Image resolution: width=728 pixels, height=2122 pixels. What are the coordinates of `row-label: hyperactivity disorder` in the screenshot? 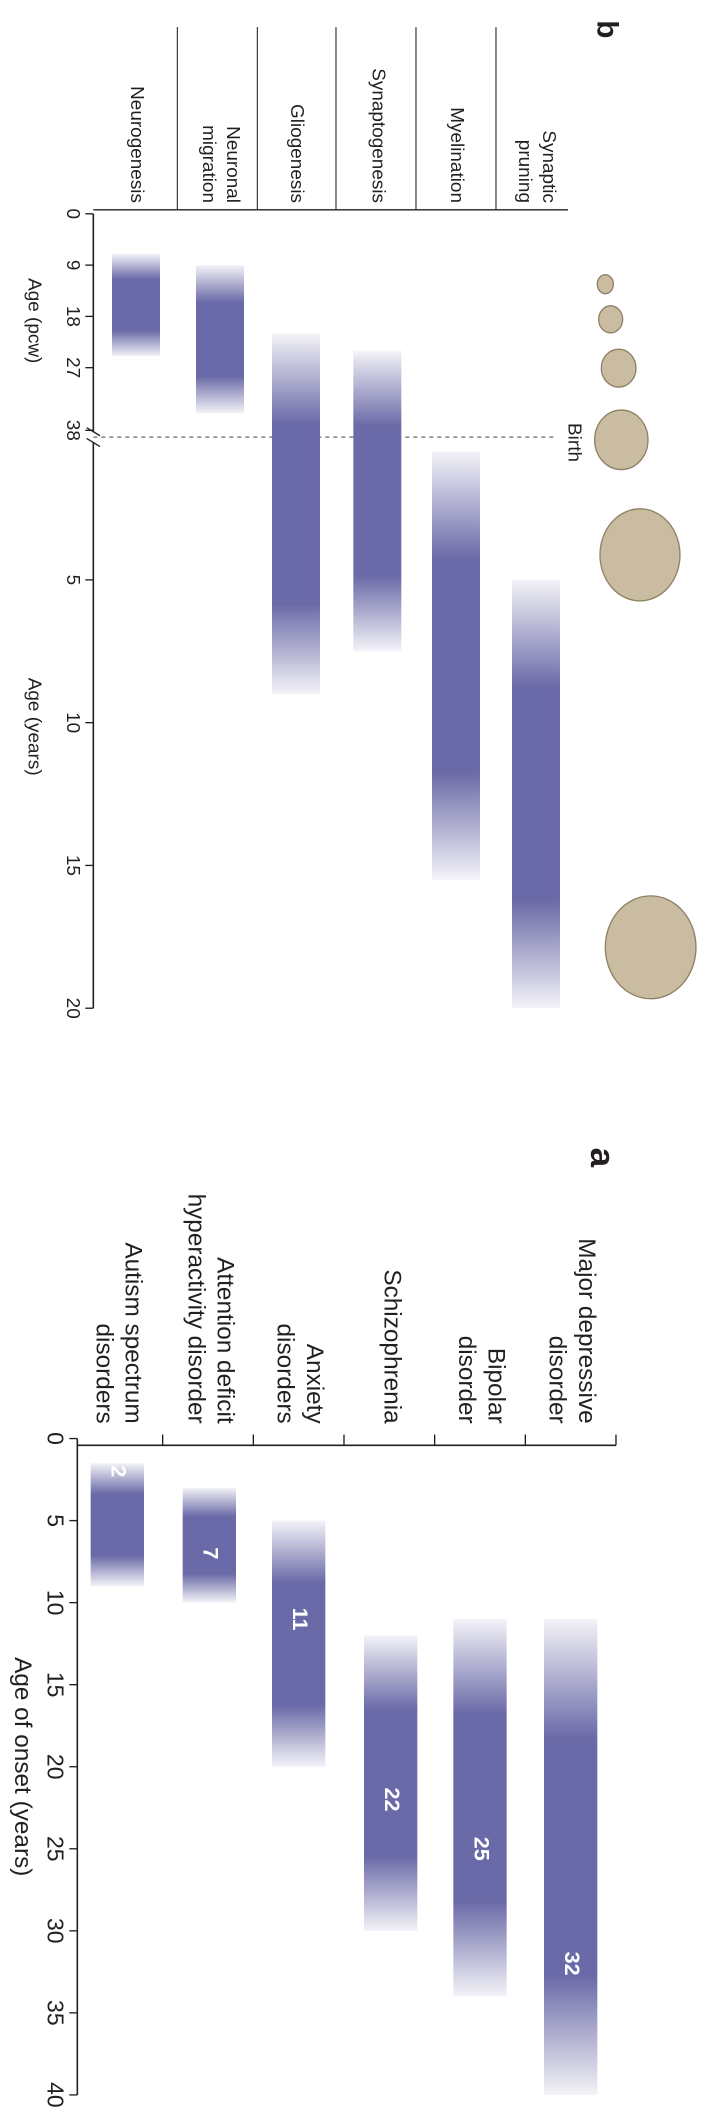 It's located at (195, 1309).